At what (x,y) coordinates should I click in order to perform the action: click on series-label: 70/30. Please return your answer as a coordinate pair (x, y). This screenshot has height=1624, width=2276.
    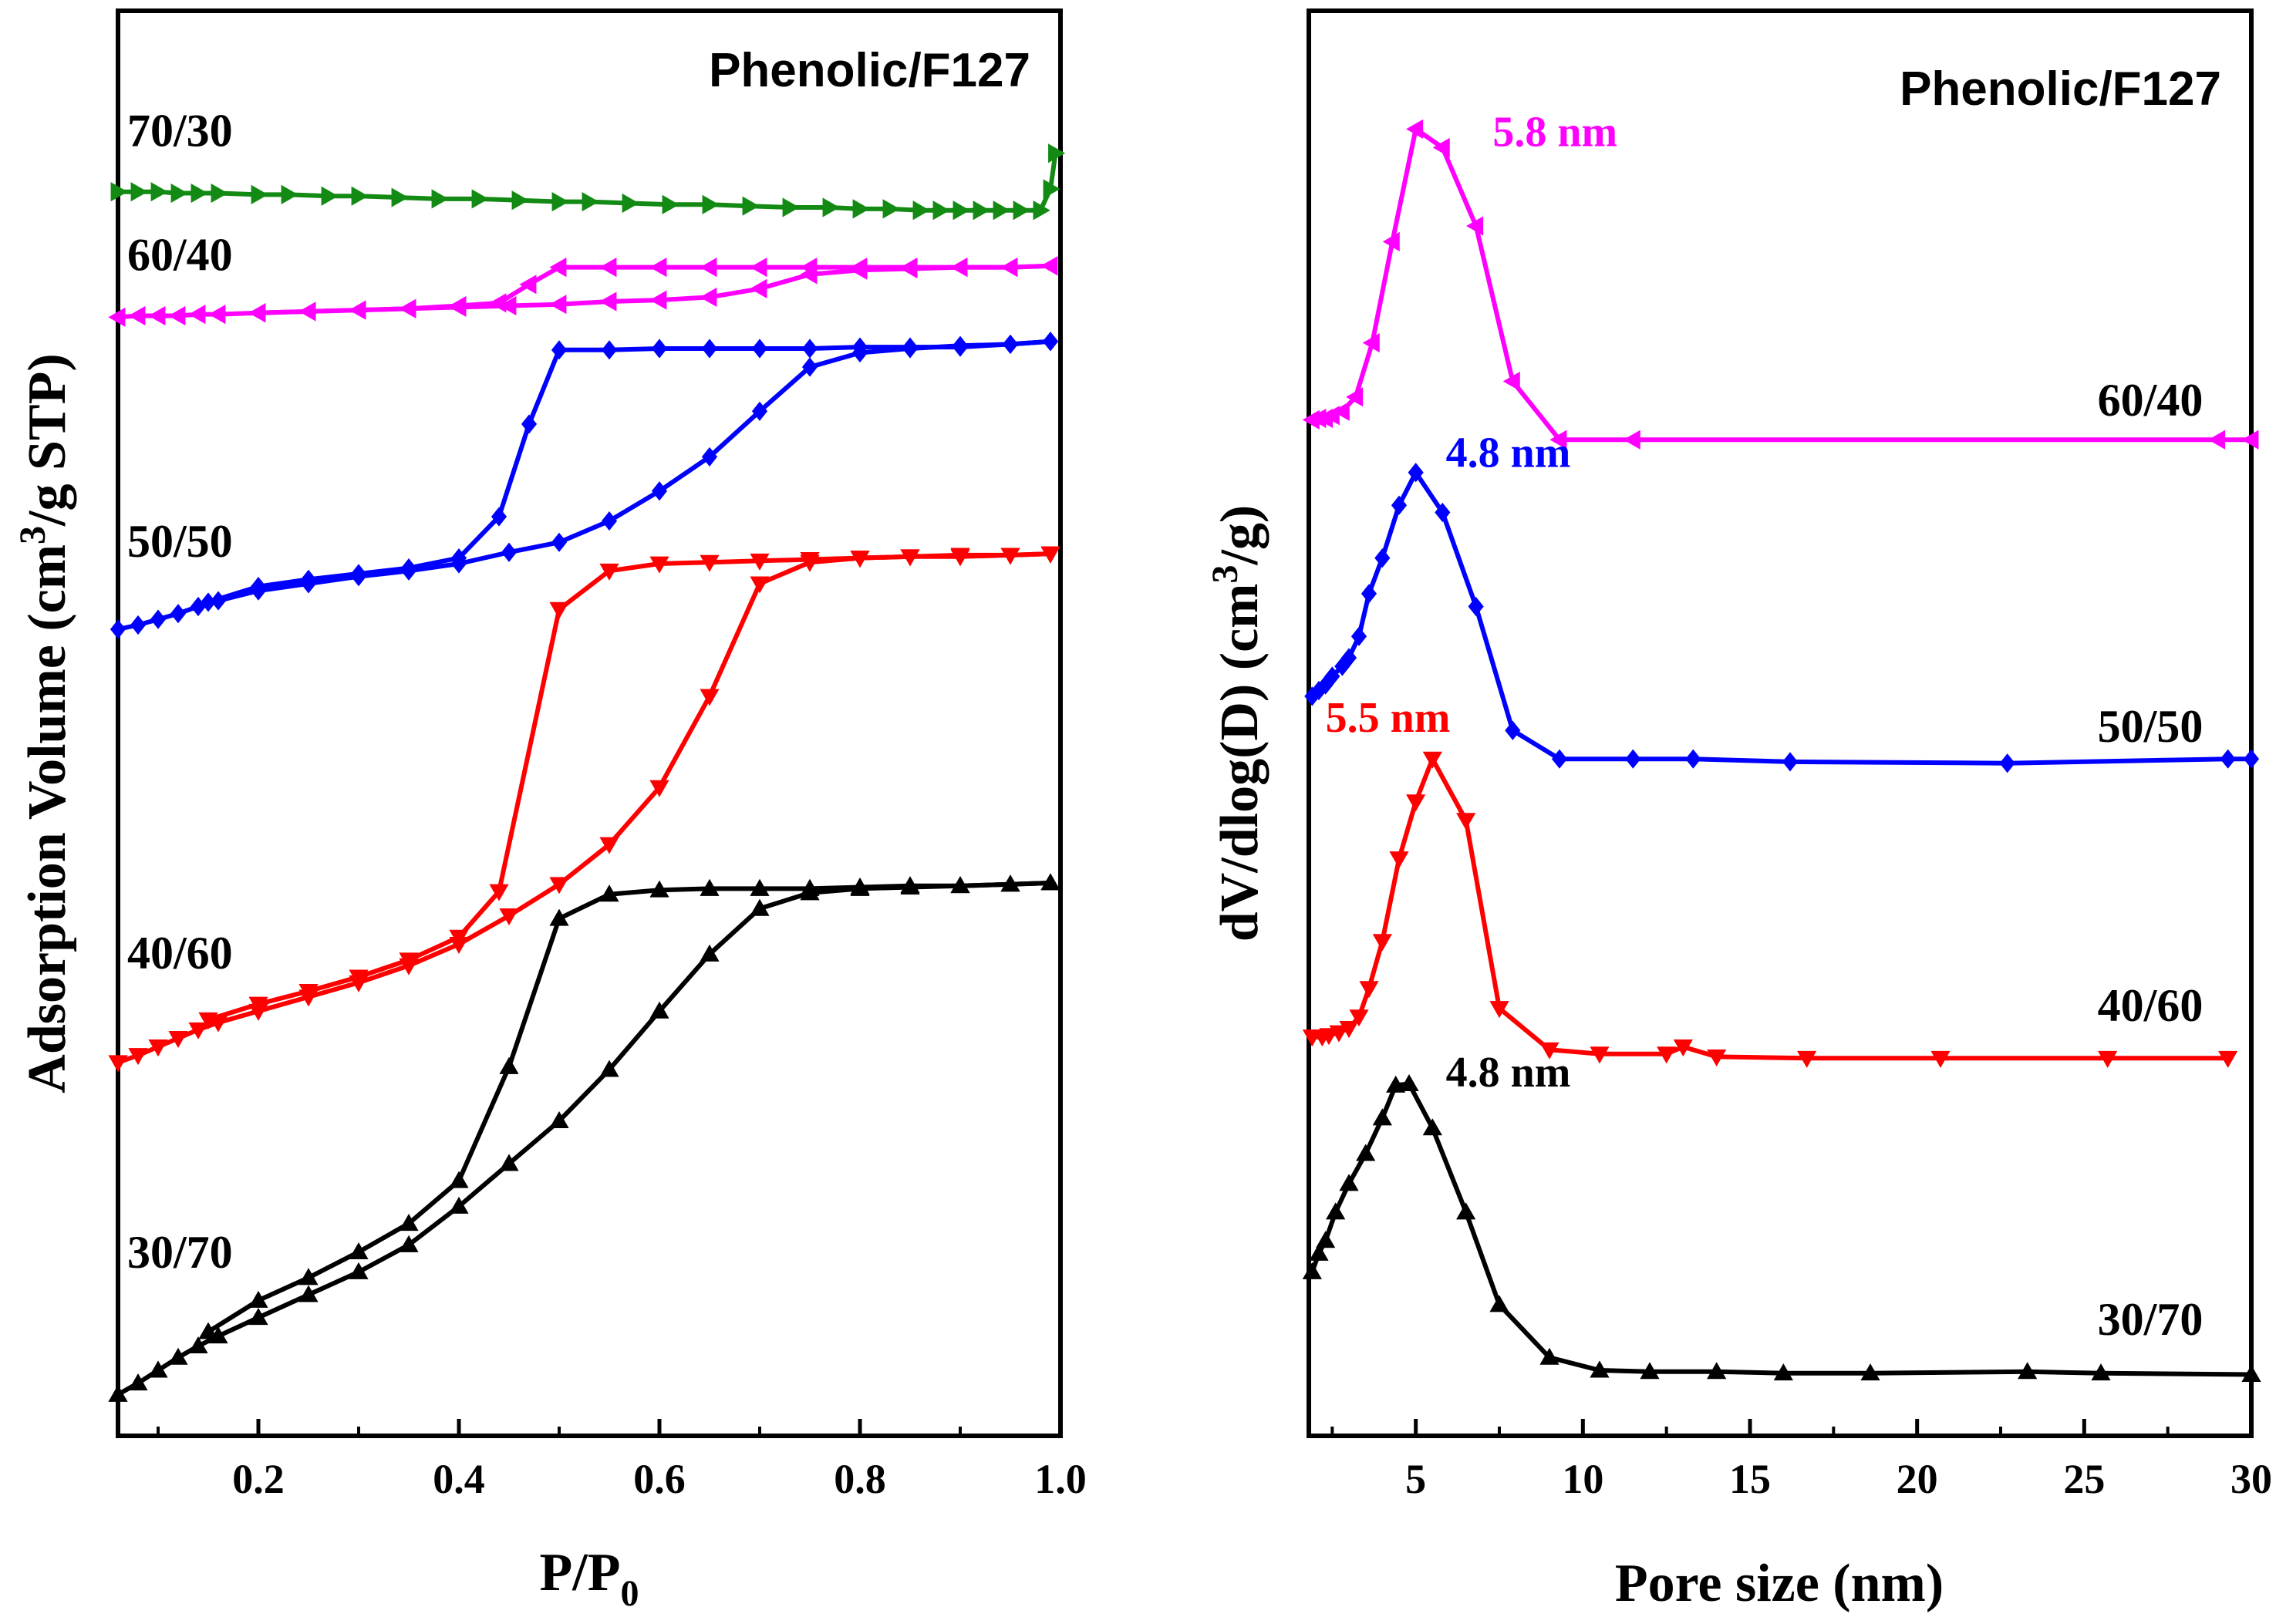
    Looking at the image, I should click on (180, 131).